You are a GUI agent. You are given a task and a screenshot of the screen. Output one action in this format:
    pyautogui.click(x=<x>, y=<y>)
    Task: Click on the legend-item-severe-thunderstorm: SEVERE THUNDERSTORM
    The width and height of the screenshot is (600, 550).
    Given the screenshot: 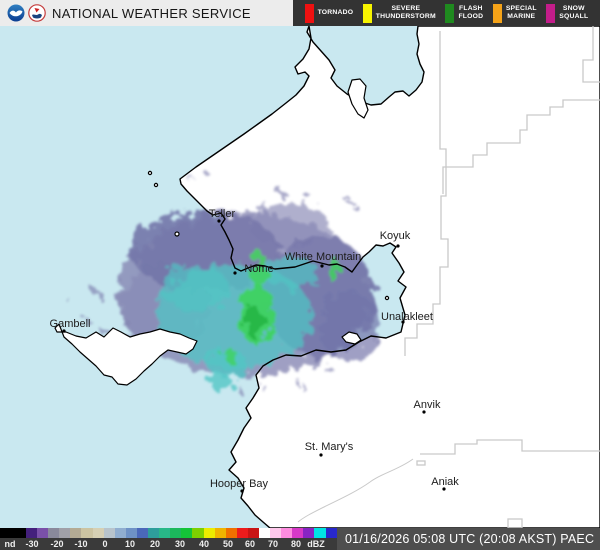 What is the action you would take?
    pyautogui.click(x=399, y=13)
    